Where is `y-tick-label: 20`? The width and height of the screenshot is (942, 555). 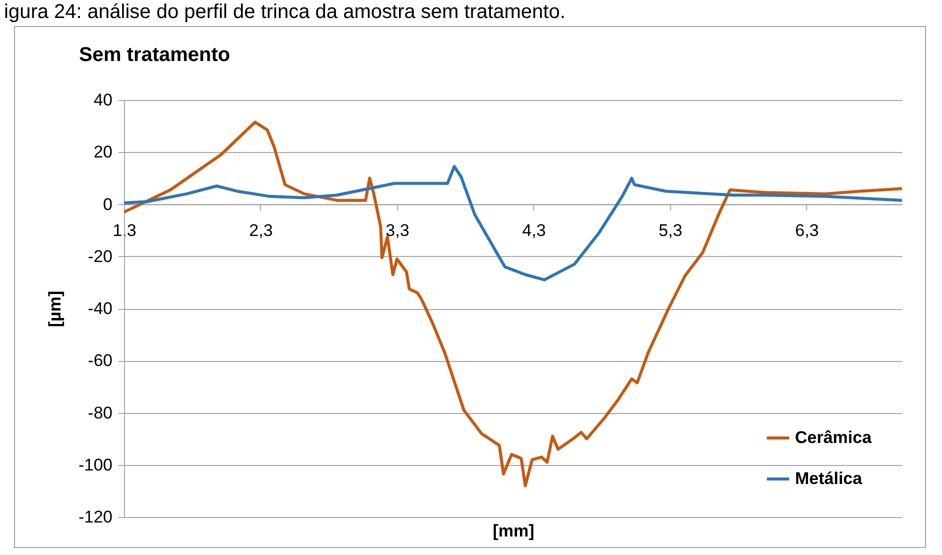
y-tick-label: 20 is located at coordinates (103, 152).